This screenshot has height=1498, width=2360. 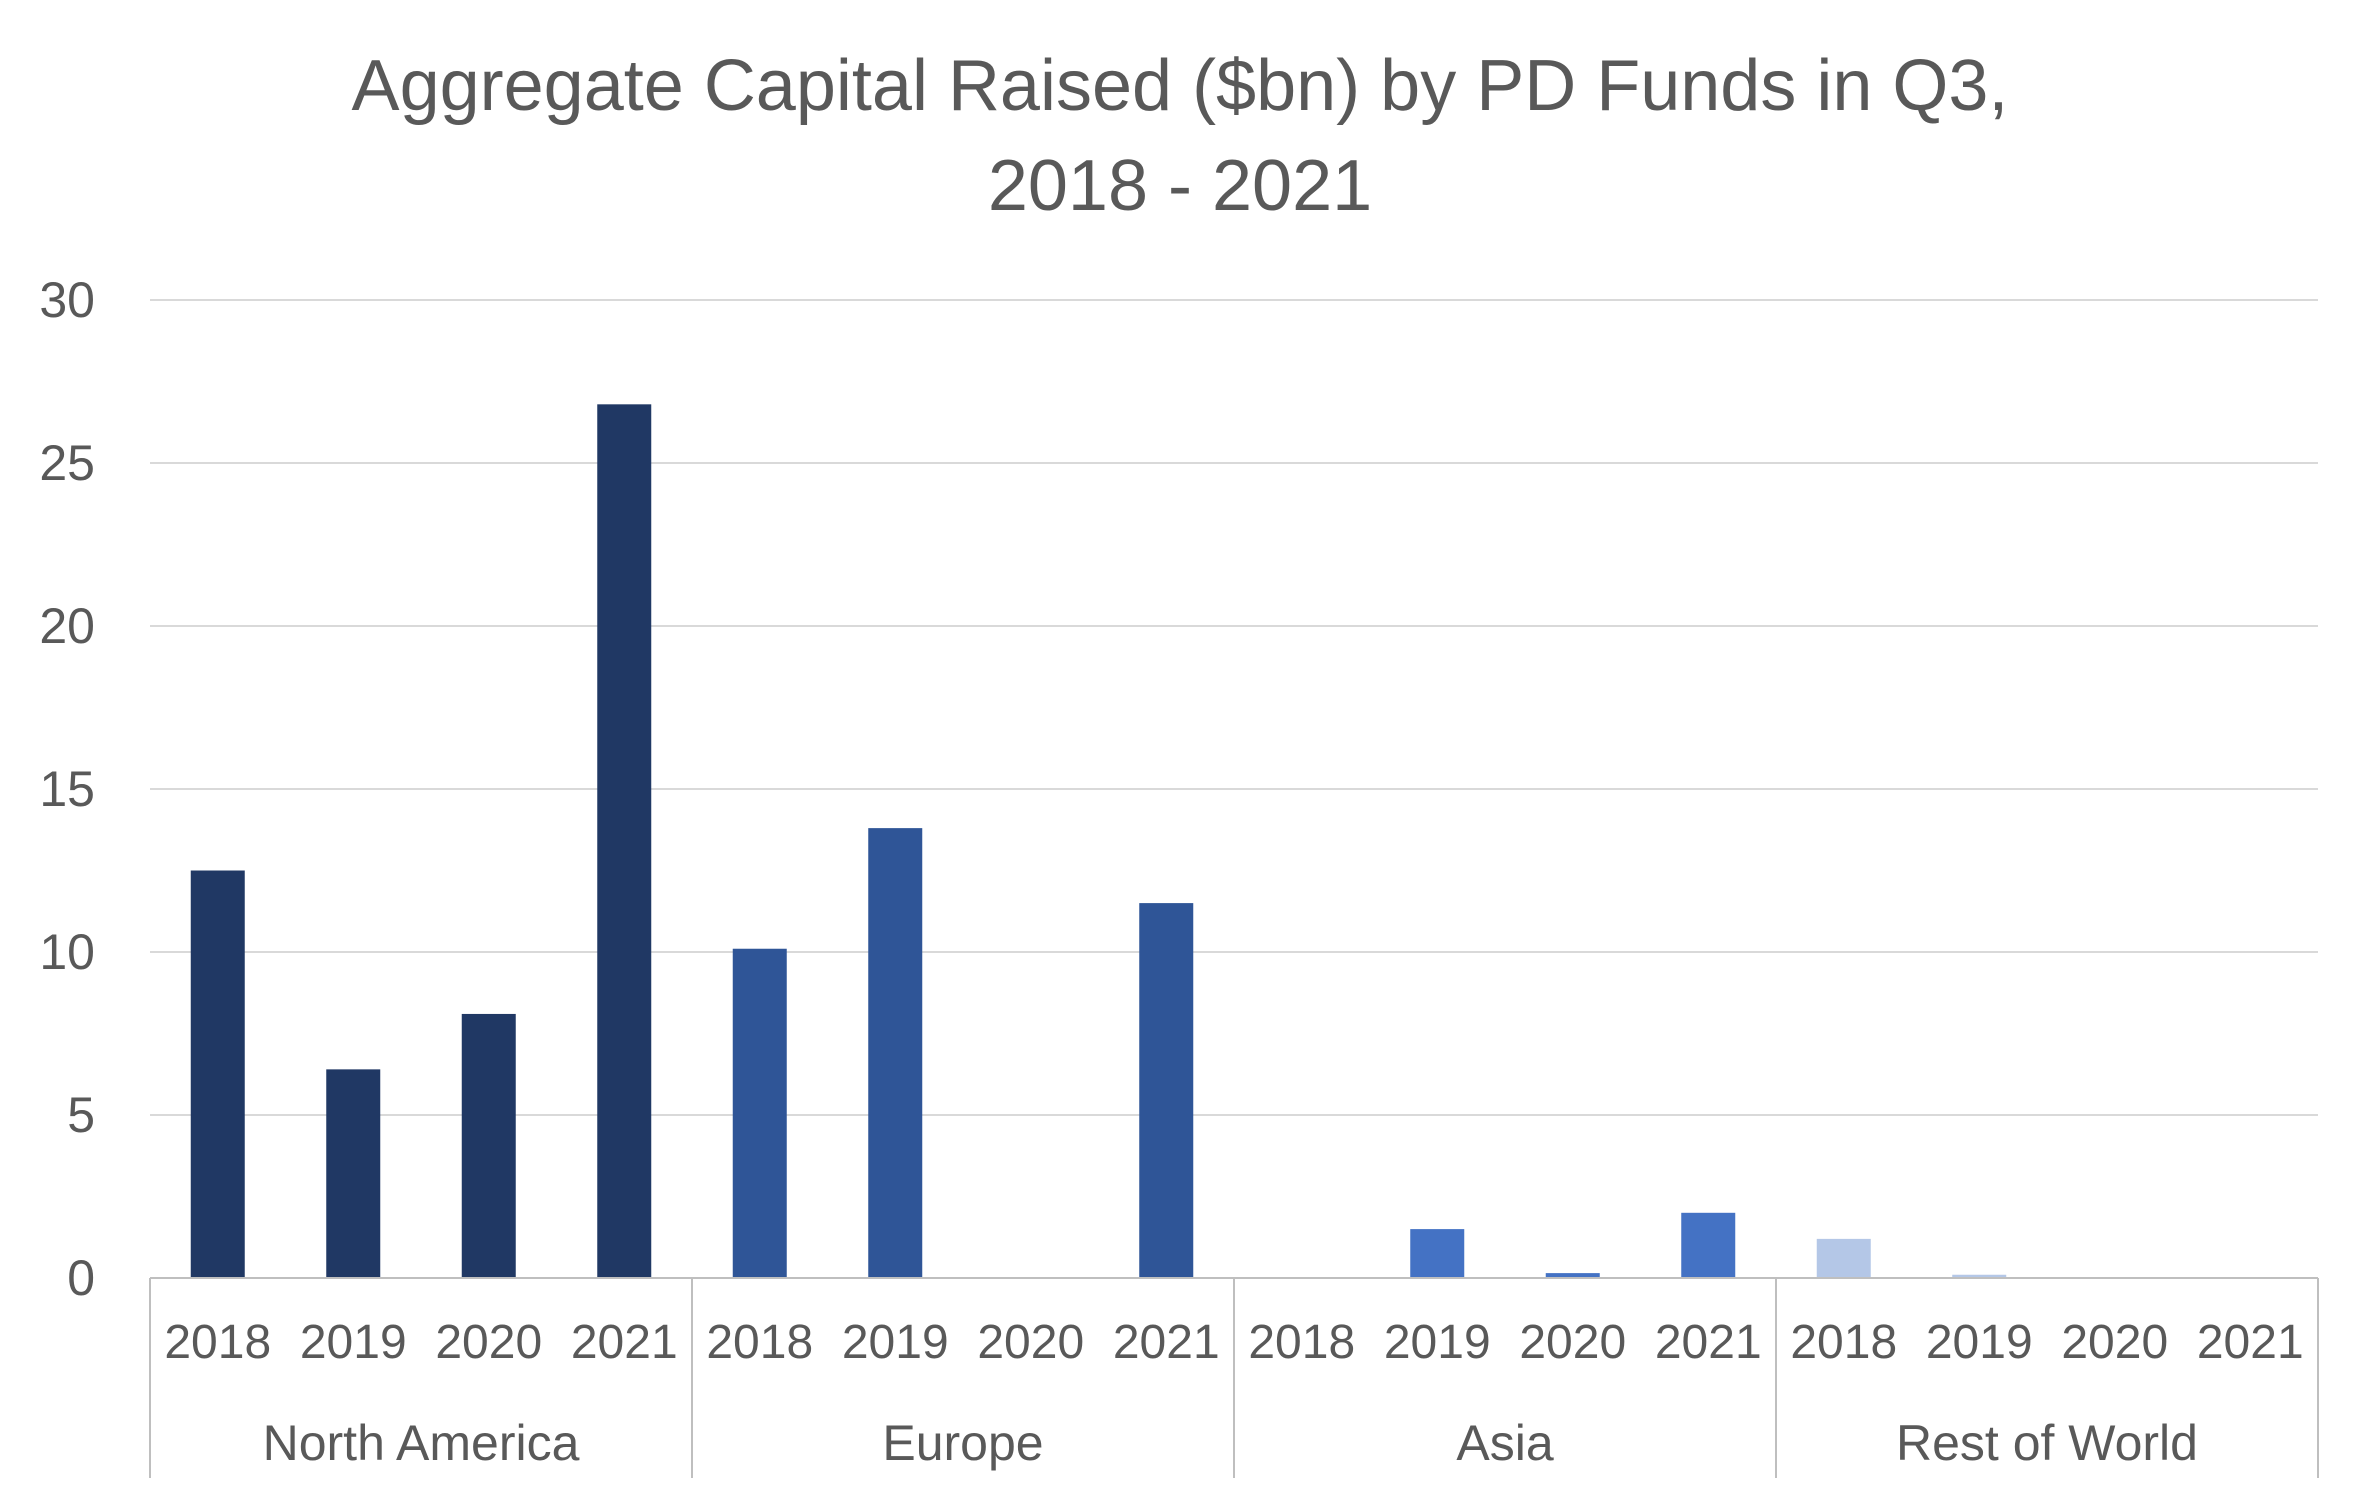 I want to click on group-label: Rest of World, so click(x=2047, y=1443).